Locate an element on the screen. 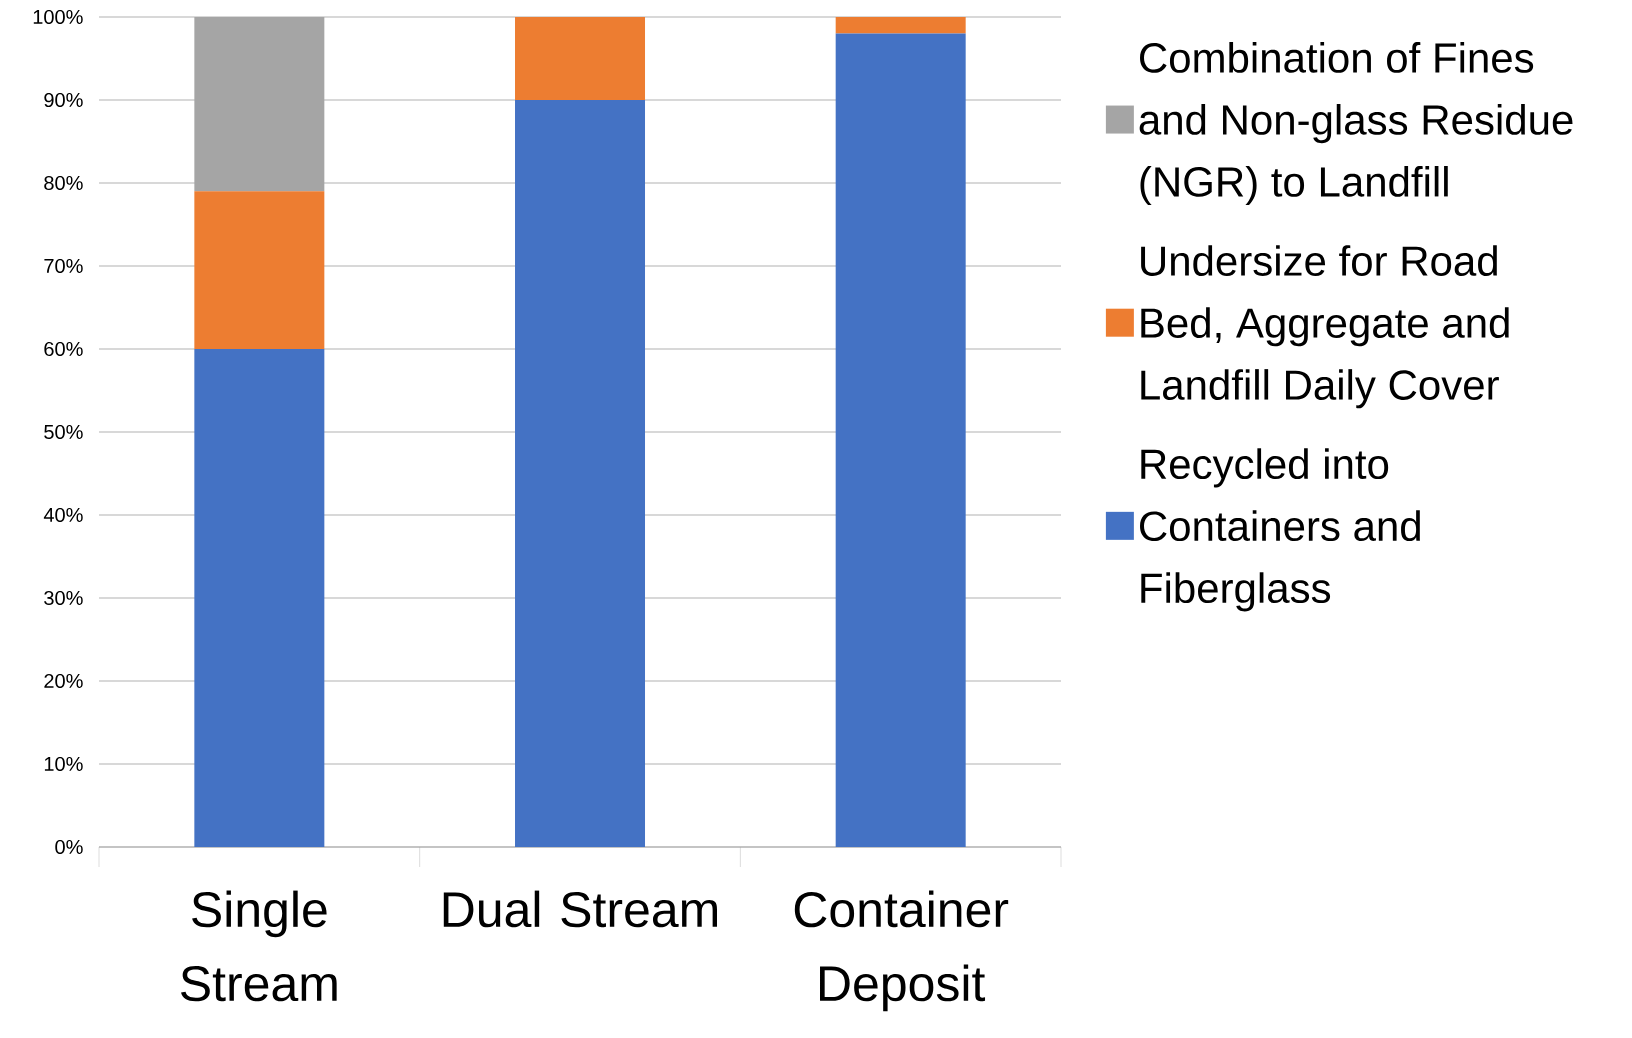 Image resolution: width=1632 pixels, height=1038 pixels. y-tick-label: 70% is located at coordinates (63, 266).